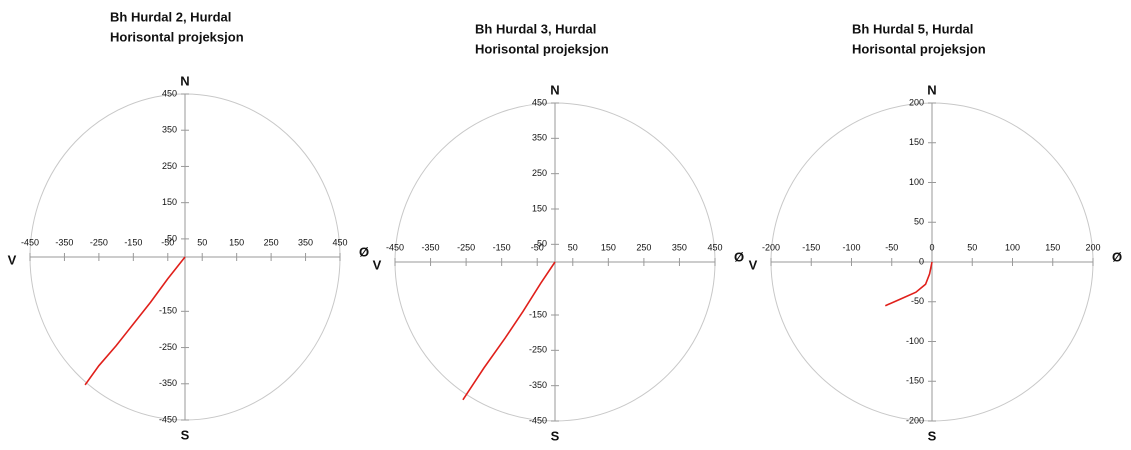  I want to click on x-tick-label: -200, so click(771, 247).